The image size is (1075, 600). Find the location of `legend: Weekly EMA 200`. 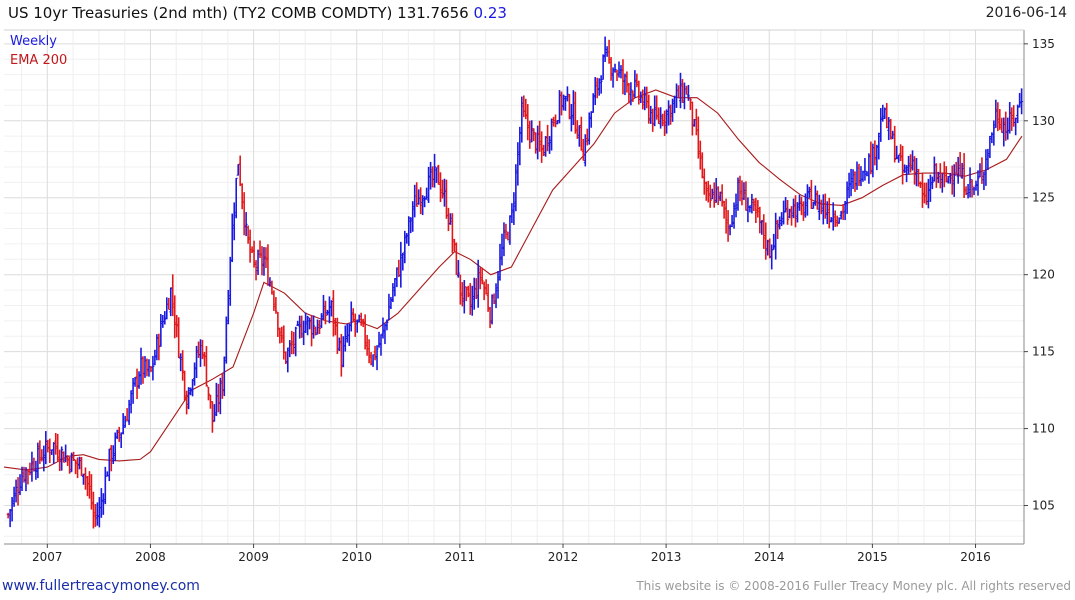

legend: Weekly EMA 200 is located at coordinates (38, 51).